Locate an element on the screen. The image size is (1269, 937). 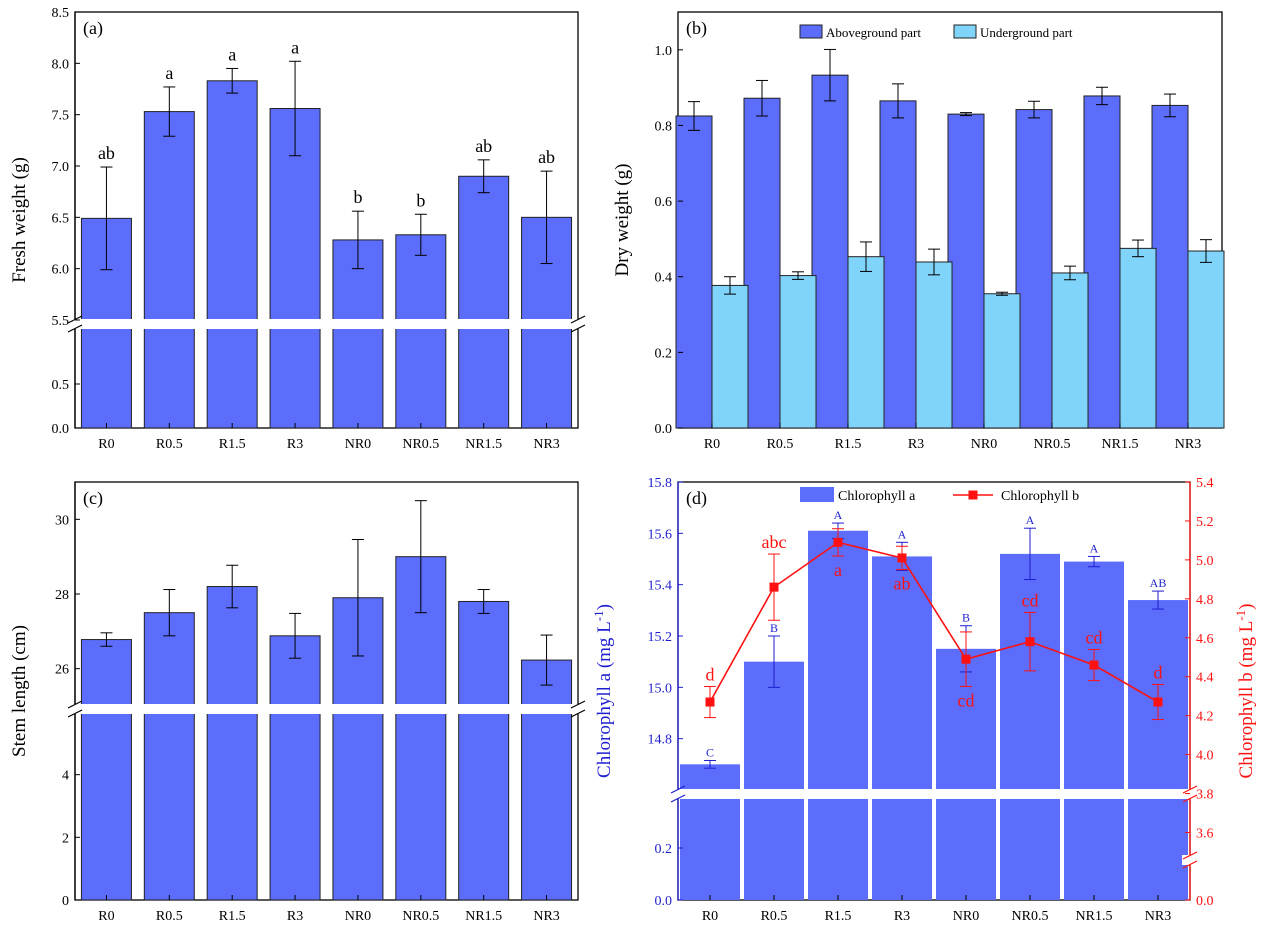
x-tick-label: R1.5 is located at coordinates (838, 916).